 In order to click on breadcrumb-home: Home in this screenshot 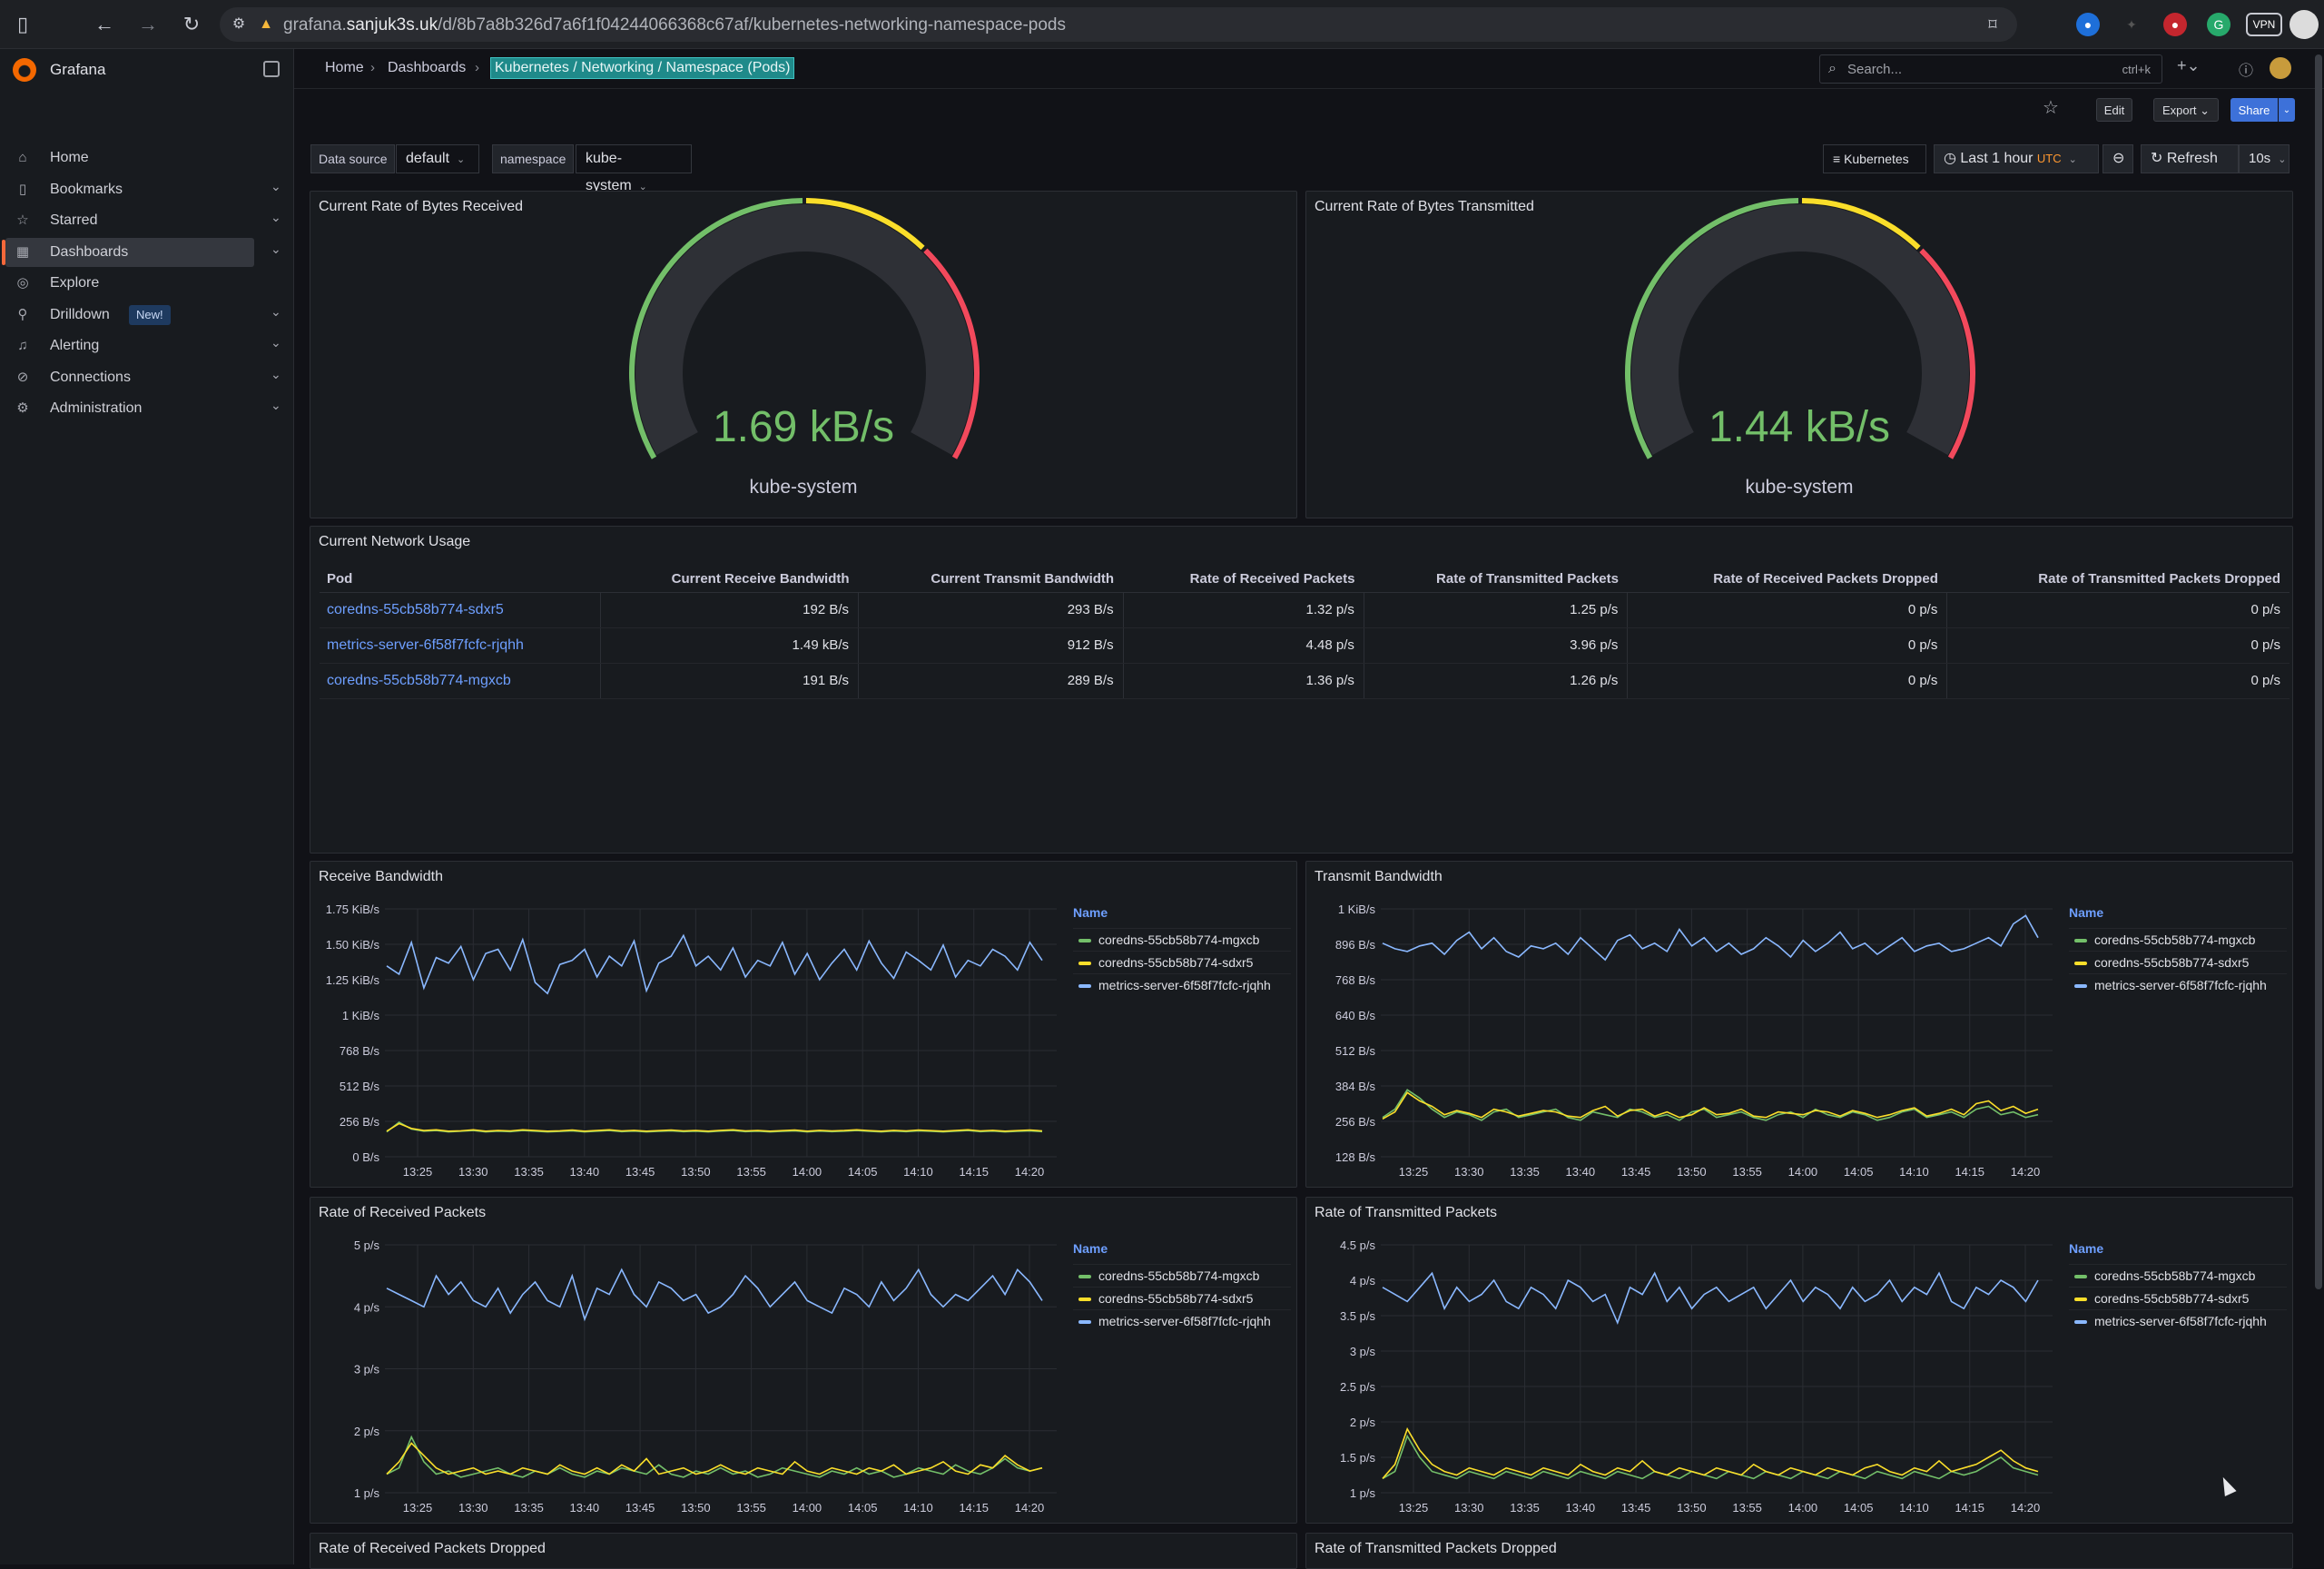, I will do `click(344, 67)`.